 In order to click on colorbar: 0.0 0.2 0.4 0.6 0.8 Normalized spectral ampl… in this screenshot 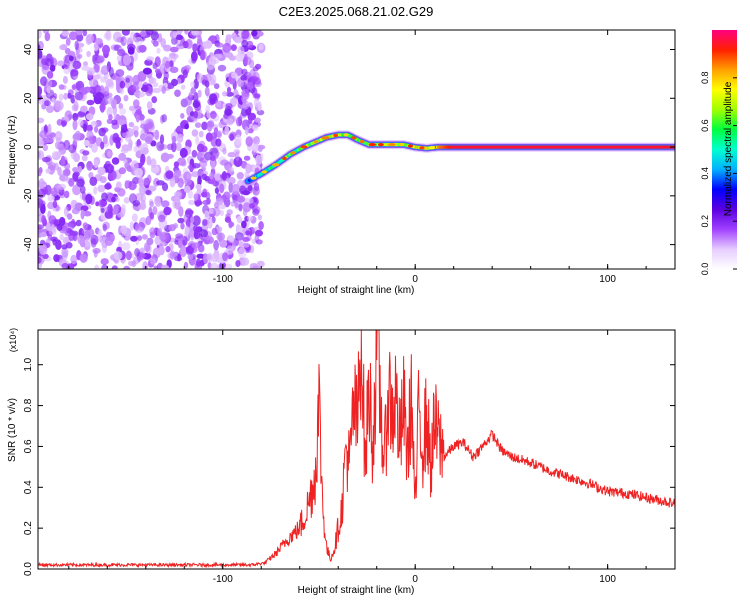, I will do `click(718, 152)`.